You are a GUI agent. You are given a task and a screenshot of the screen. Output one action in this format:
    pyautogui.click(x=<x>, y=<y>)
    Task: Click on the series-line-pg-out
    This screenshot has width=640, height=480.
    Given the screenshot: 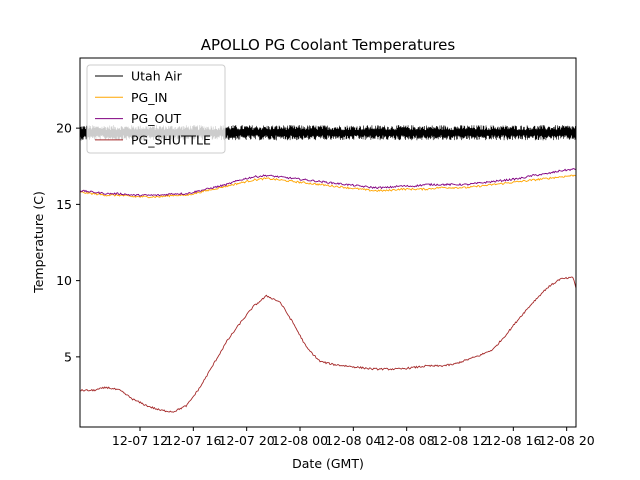 What is the action you would take?
    pyautogui.click(x=328, y=182)
    